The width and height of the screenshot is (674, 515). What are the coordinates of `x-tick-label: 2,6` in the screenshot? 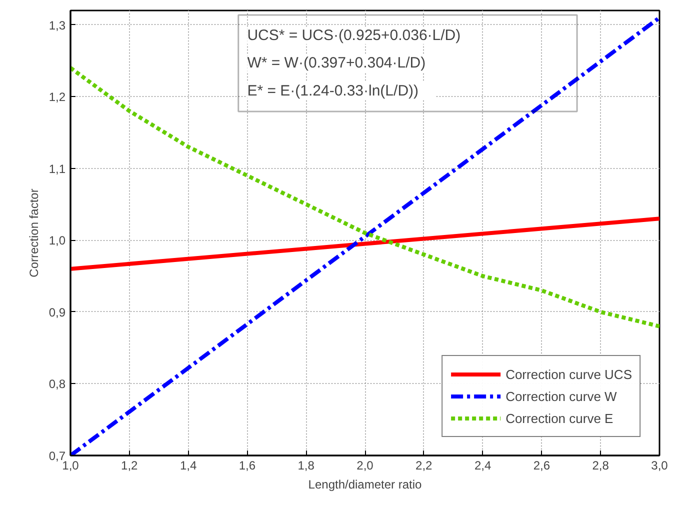 It's located at (541, 465).